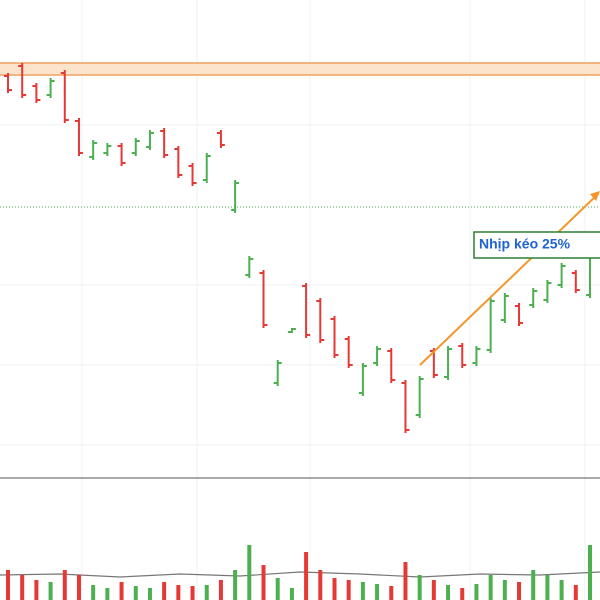  I want to click on trend-arrow, so click(509, 279).